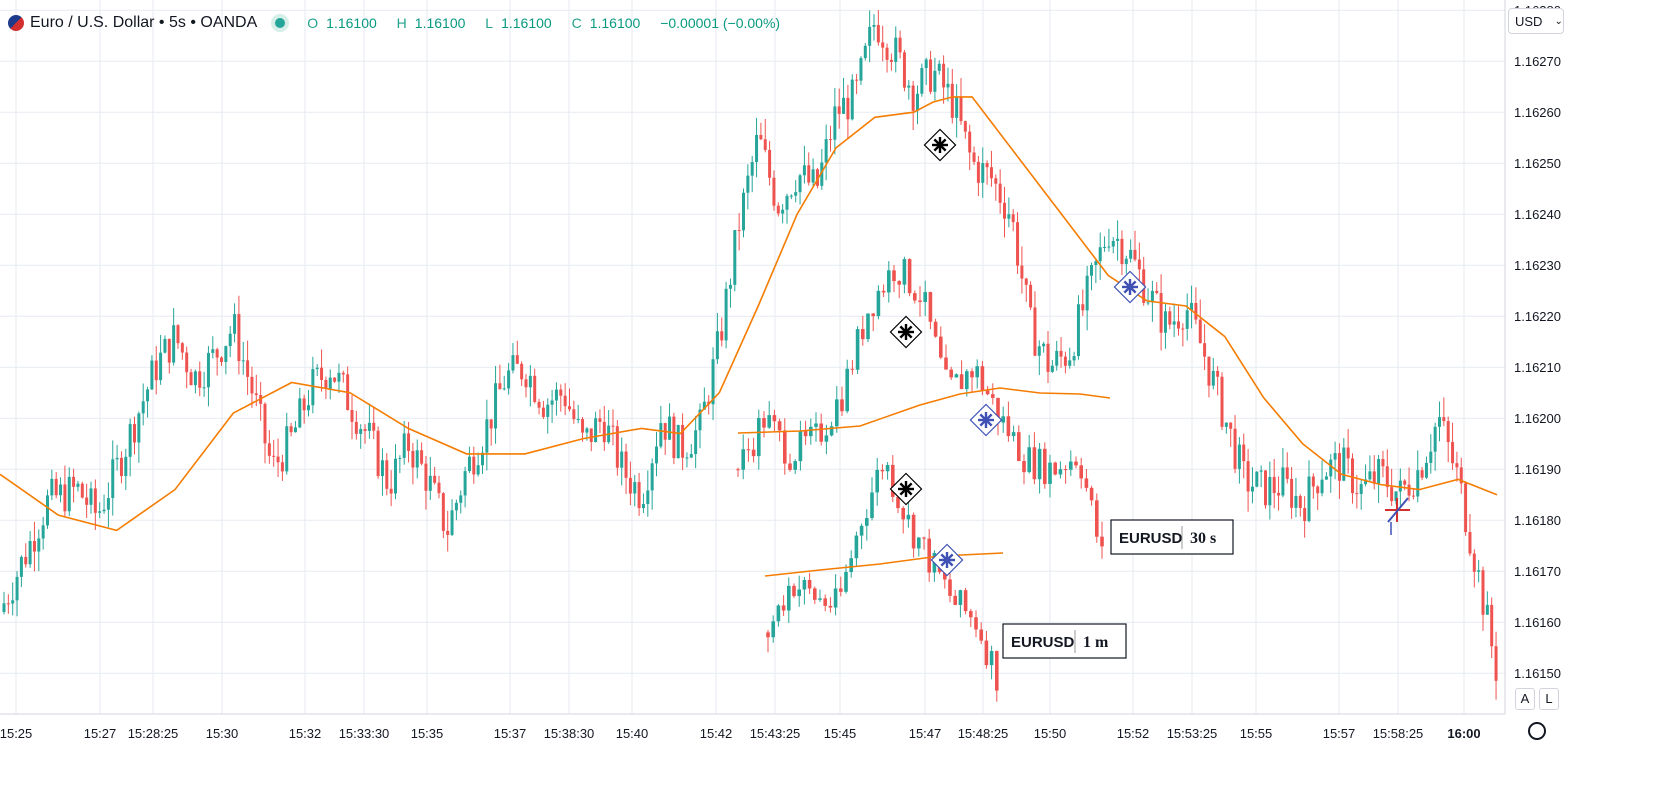 This screenshot has height=795, width=1672. Describe the element at coordinates (440, 23) in the screenshot. I see `high-value: 1.16100` at that location.